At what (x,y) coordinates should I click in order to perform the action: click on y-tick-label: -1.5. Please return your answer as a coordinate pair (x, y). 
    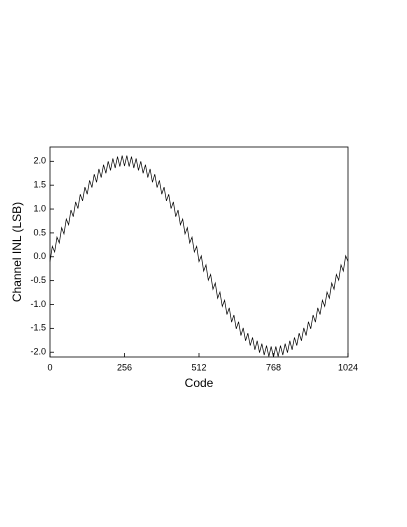
    Looking at the image, I should click on (38, 328).